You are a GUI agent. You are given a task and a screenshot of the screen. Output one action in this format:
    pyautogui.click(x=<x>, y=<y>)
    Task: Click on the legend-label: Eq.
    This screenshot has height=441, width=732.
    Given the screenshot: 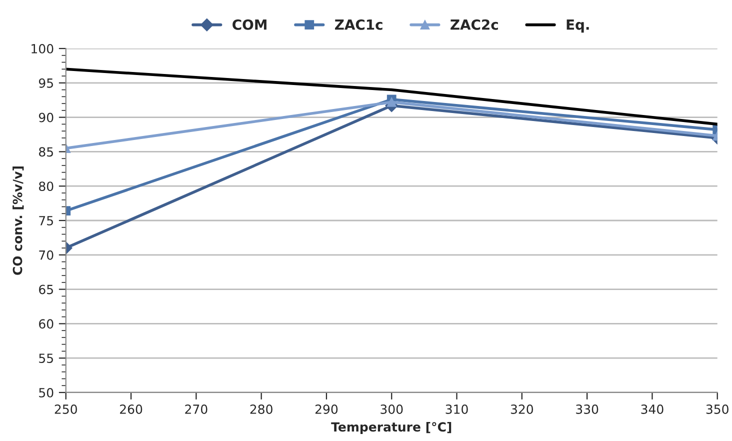 What is the action you would take?
    pyautogui.click(x=577, y=26)
    